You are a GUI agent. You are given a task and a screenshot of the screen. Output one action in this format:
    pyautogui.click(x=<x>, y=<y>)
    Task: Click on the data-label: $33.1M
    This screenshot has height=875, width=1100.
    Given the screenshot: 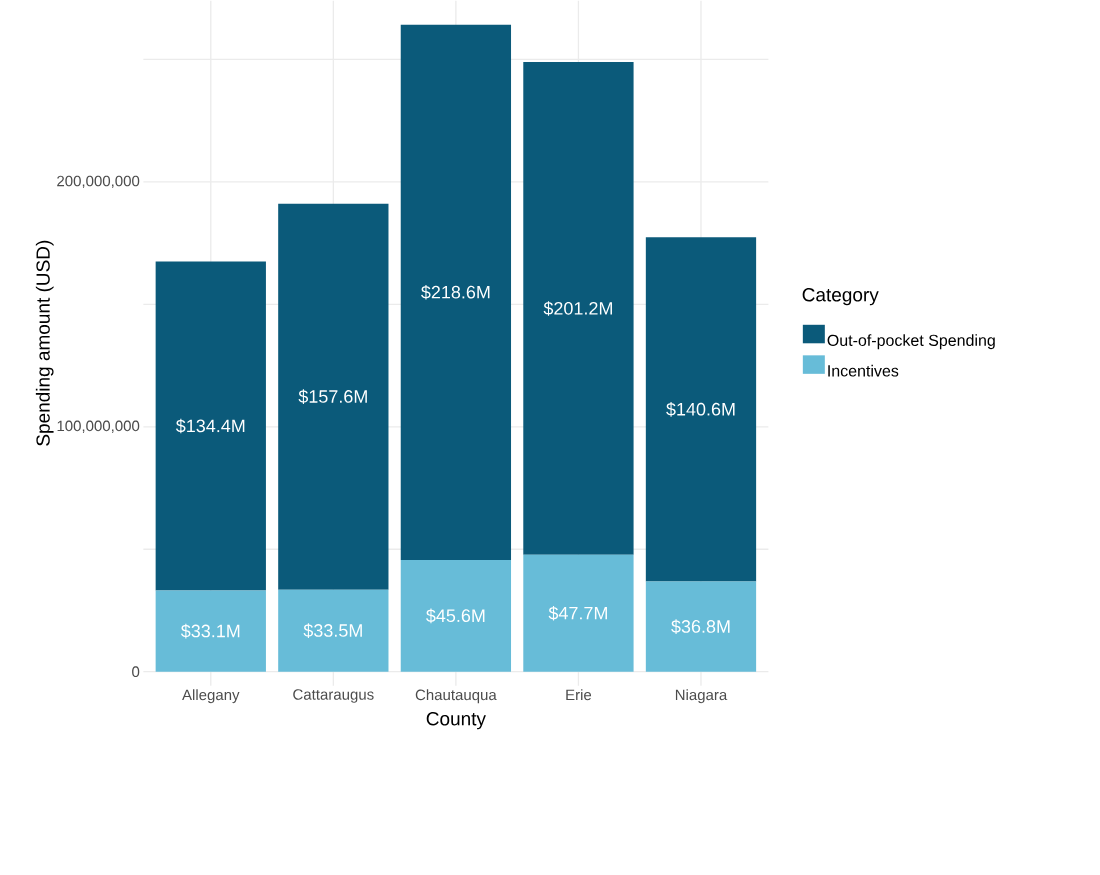 What is the action you would take?
    pyautogui.click(x=210, y=631)
    